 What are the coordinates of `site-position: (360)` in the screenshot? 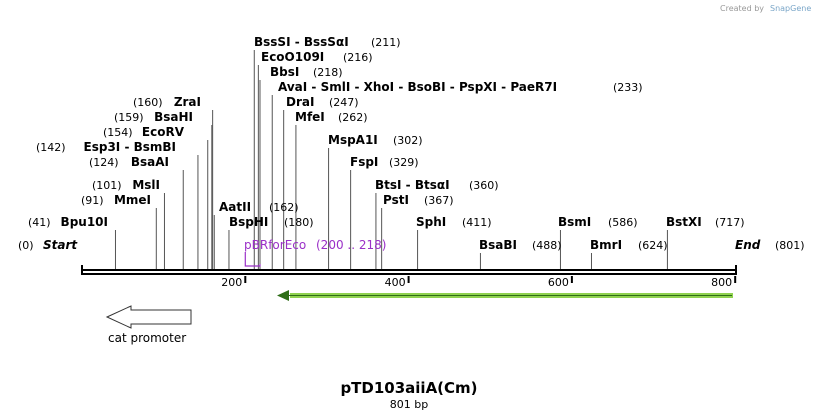 It's located at (484, 185).